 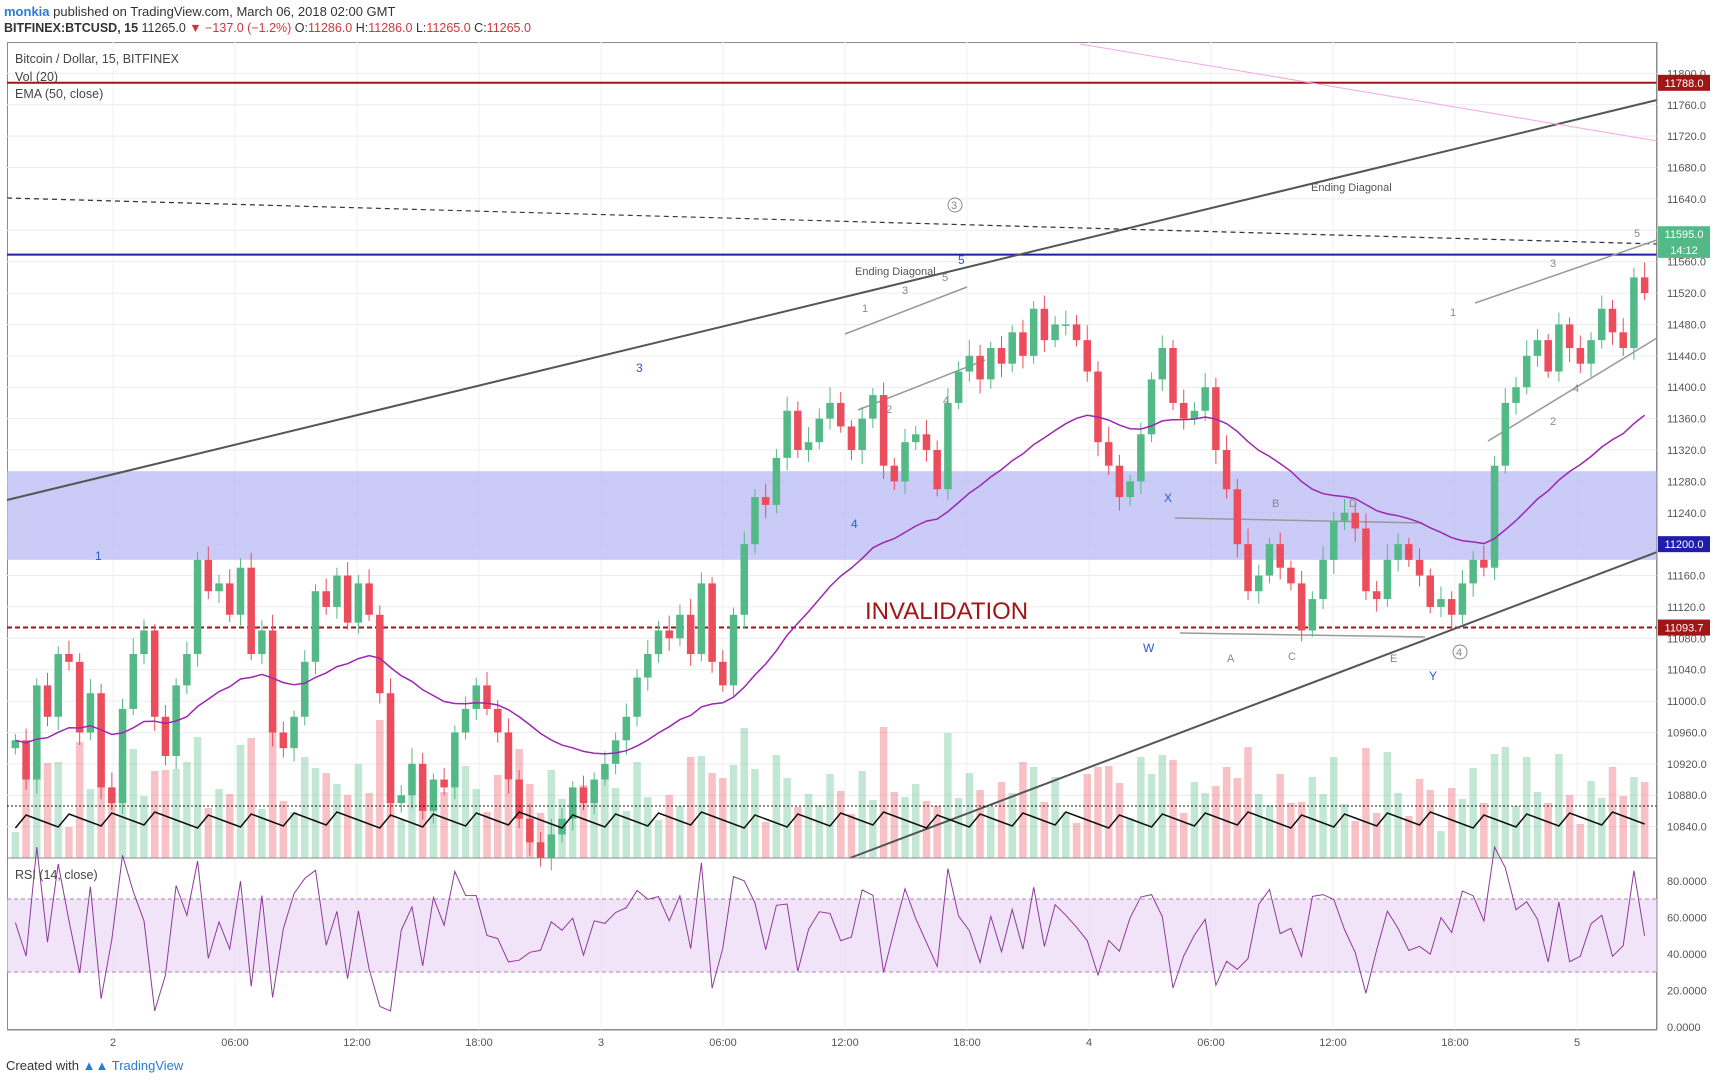 I want to click on lower-channel-line, so click(x=1253, y=705).